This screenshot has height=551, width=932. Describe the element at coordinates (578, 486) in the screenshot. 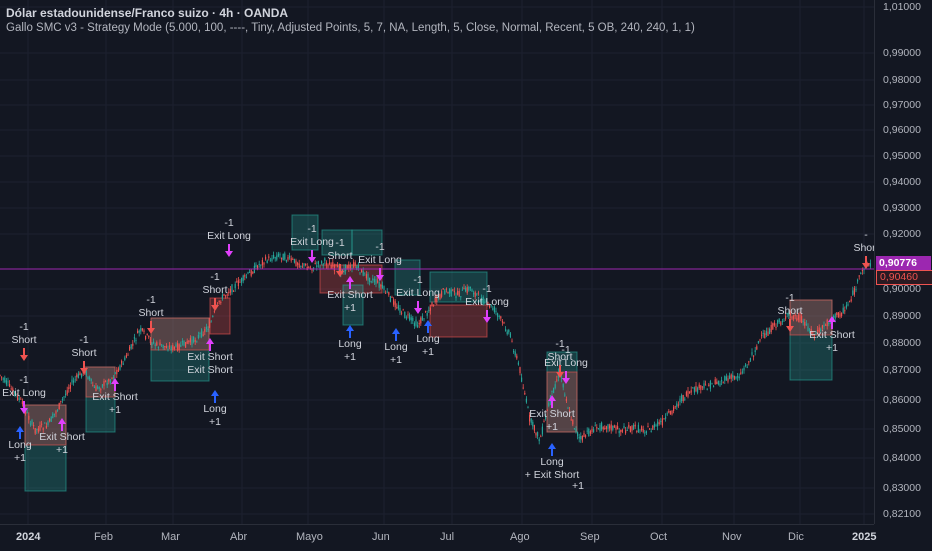

I see `signal-plus: +1` at that location.